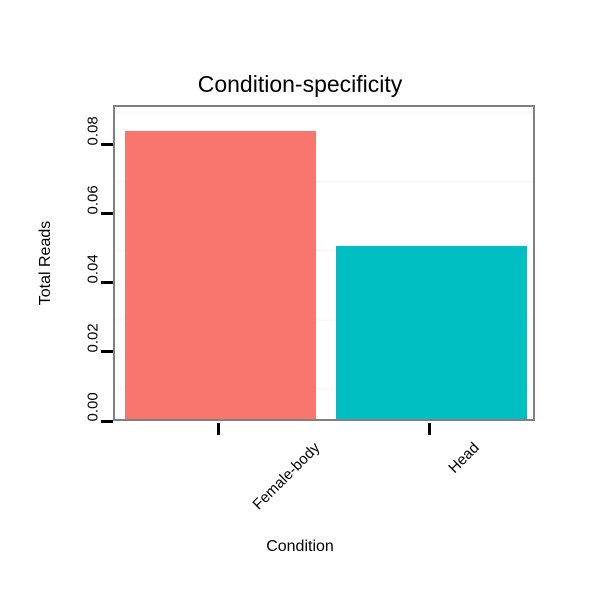  Describe the element at coordinates (45, 263) in the screenshot. I see `y-axis-title: Total Reads` at that location.